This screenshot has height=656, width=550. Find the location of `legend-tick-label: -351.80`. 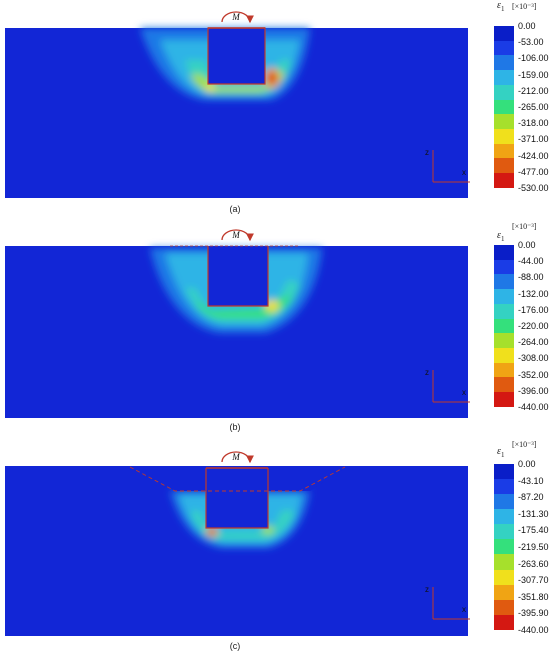

legend-tick-label: -351.80 is located at coordinates (533, 596).